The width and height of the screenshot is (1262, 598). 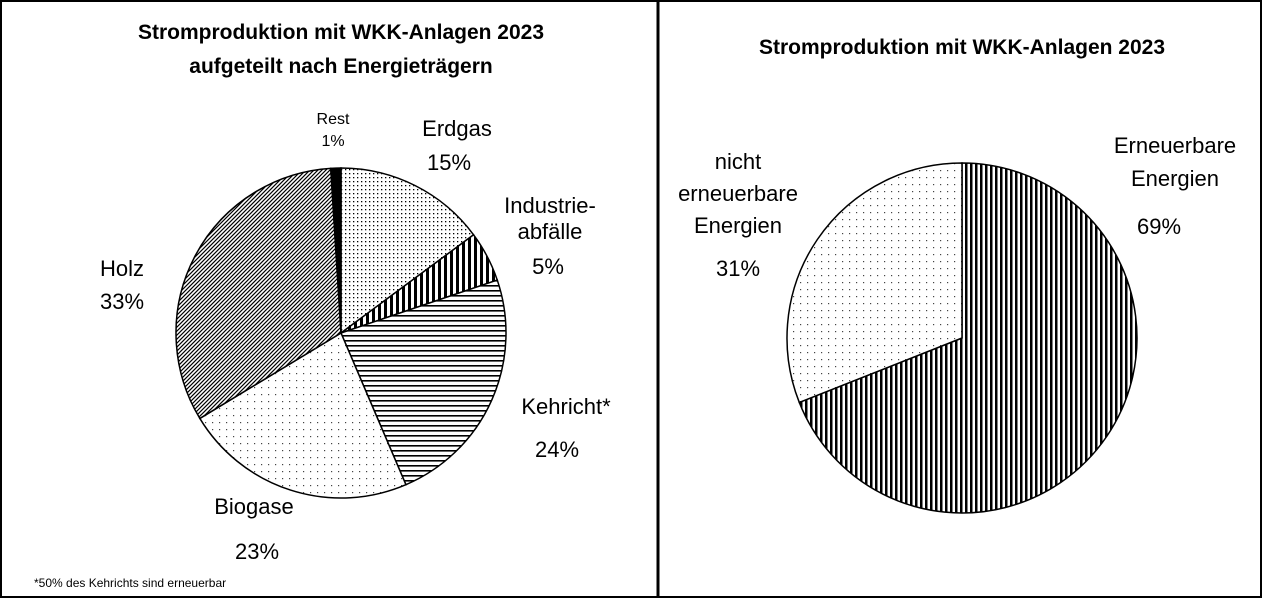 What do you see at coordinates (550, 218) in the screenshot?
I see `slice-label: Industrie-abfälle` at bounding box center [550, 218].